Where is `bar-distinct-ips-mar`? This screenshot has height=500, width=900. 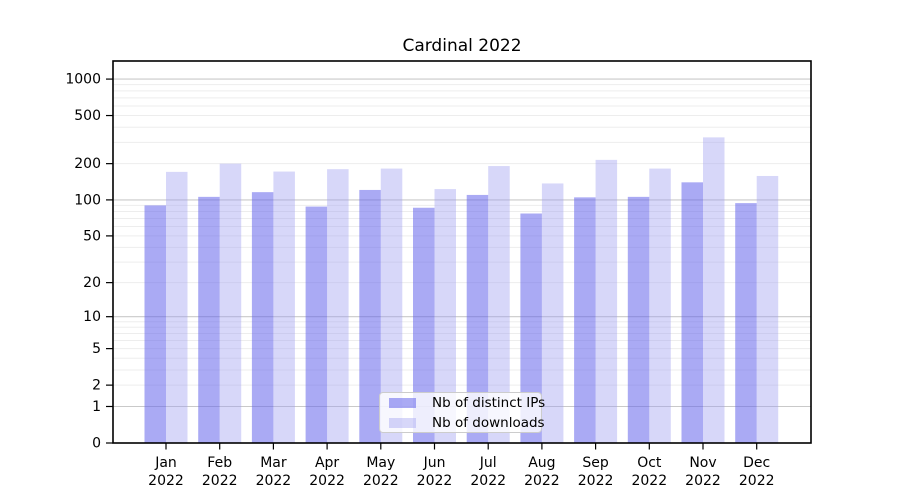
bar-distinct-ips-mar is located at coordinates (262, 317).